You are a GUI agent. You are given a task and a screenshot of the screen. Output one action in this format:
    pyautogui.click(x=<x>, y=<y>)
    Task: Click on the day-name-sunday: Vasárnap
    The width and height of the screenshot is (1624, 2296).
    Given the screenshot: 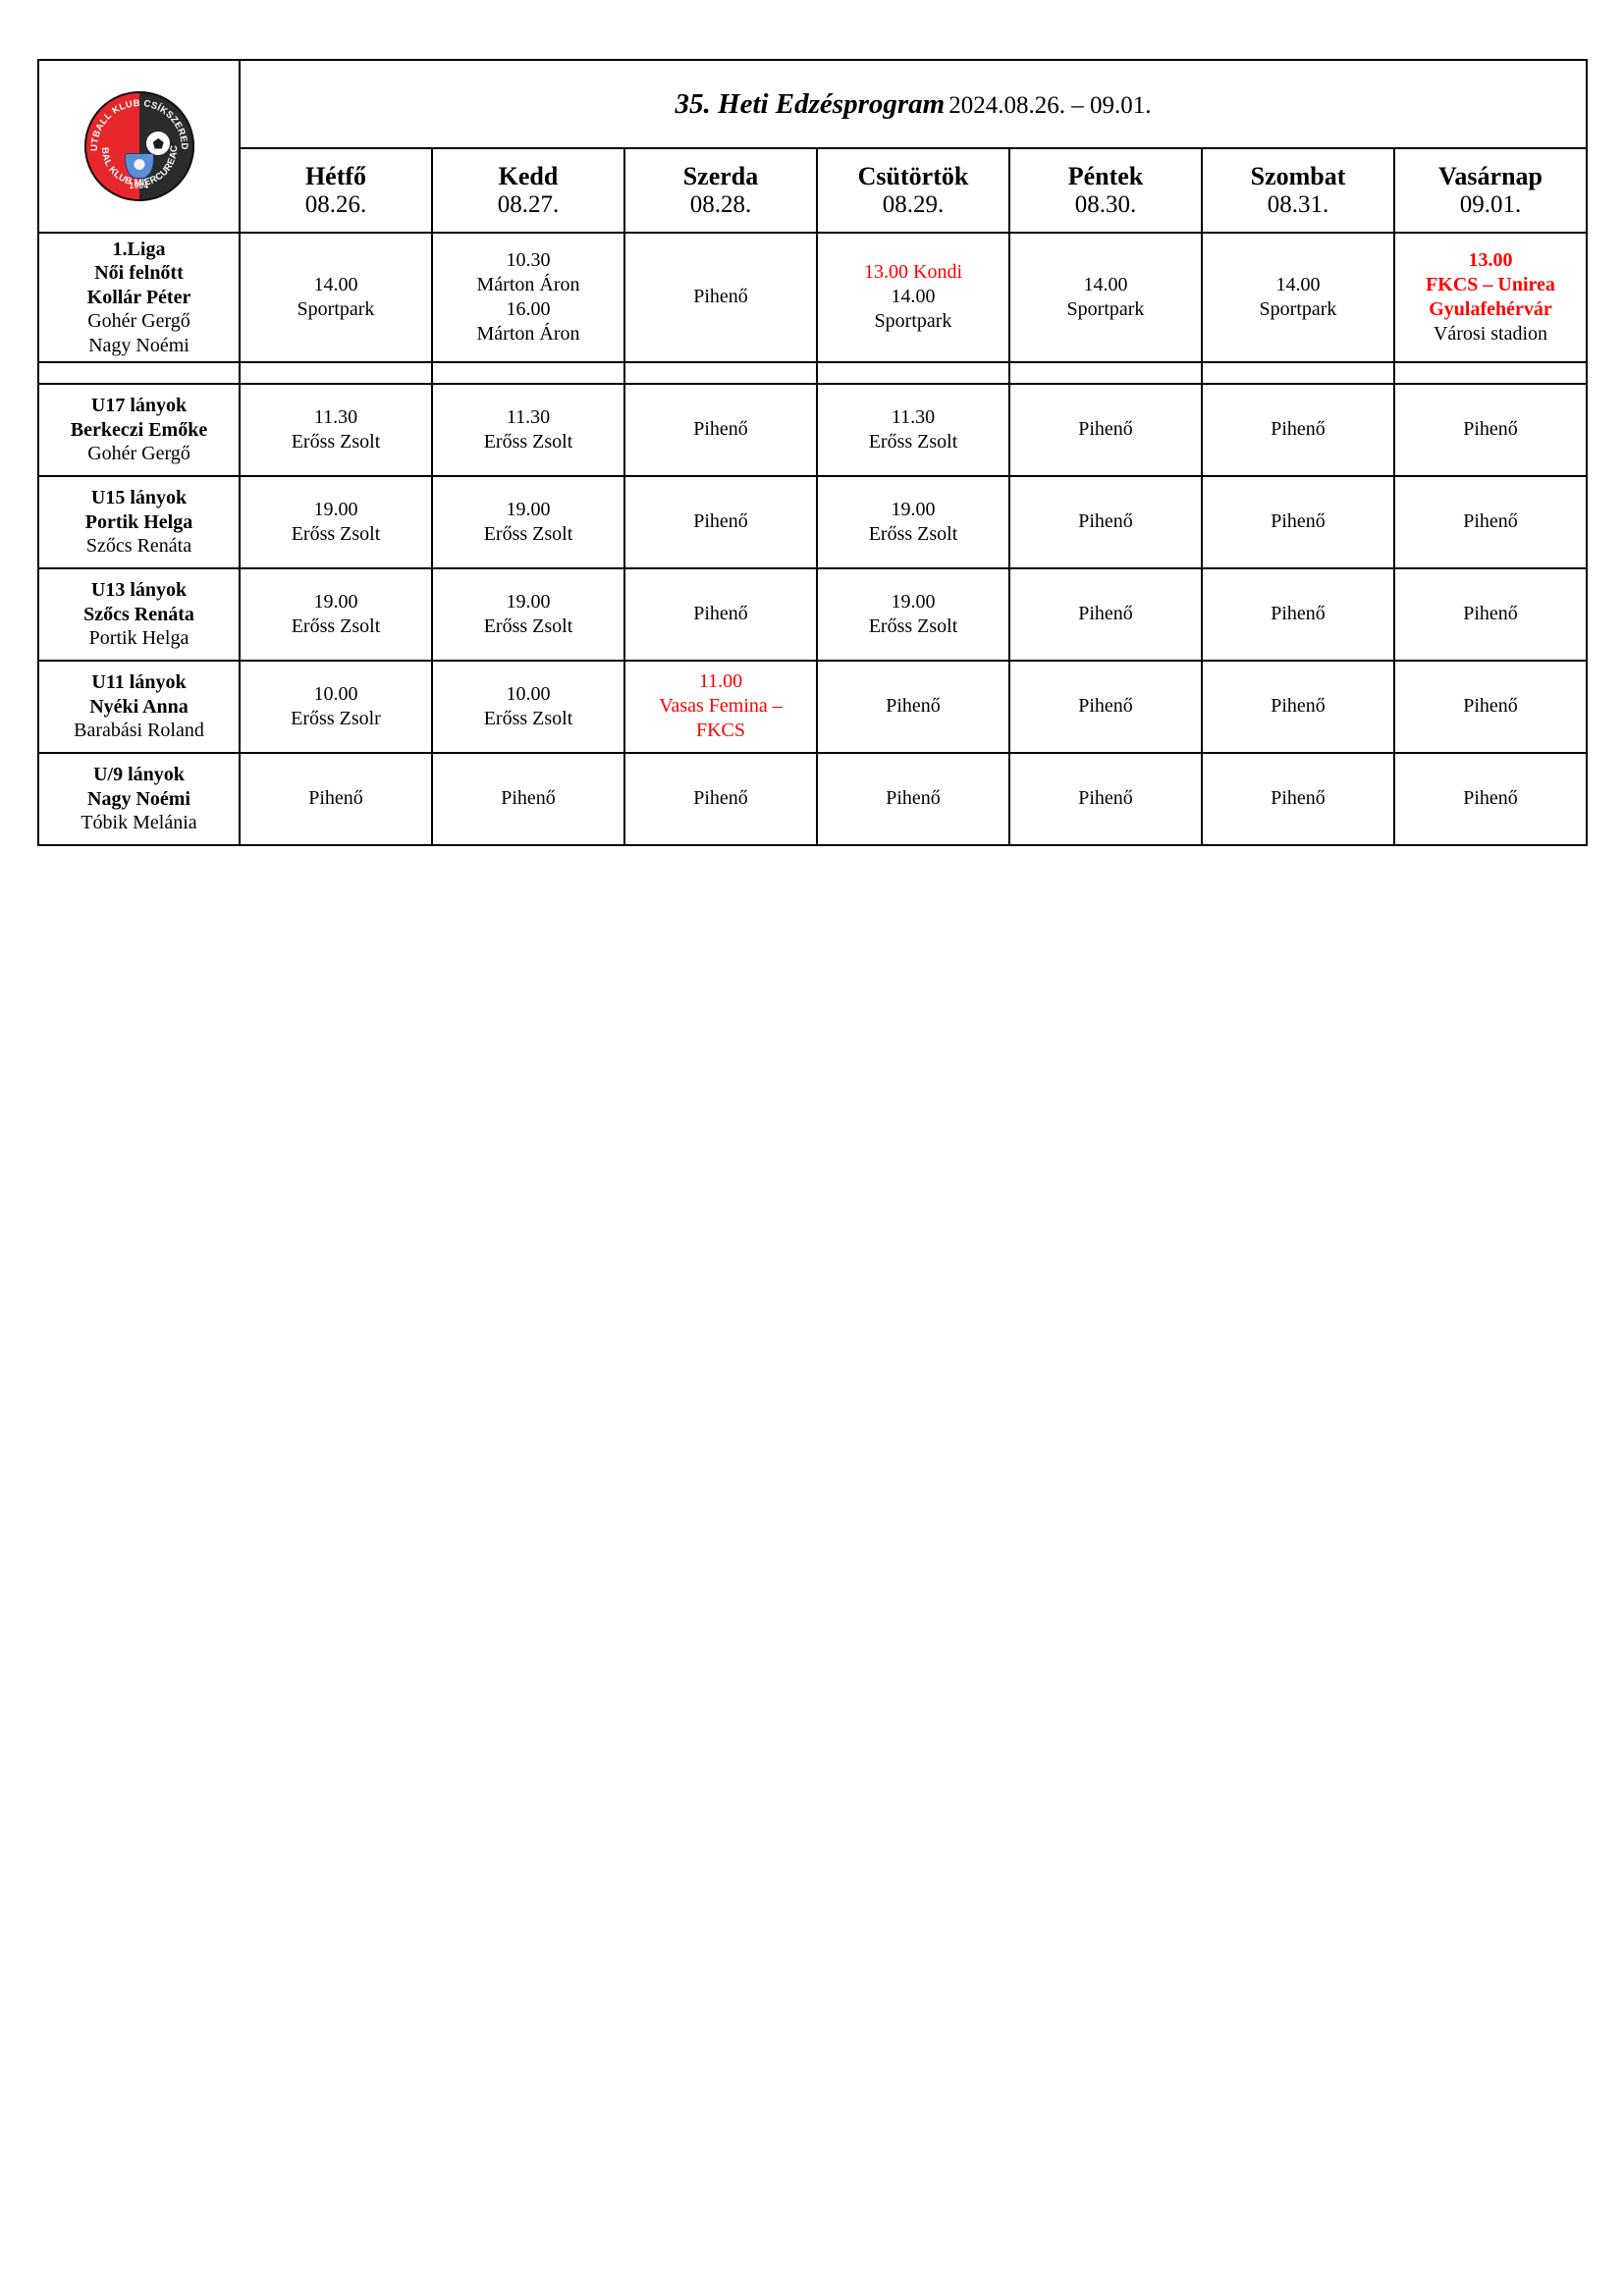 What is the action you would take?
    pyautogui.click(x=1490, y=175)
    